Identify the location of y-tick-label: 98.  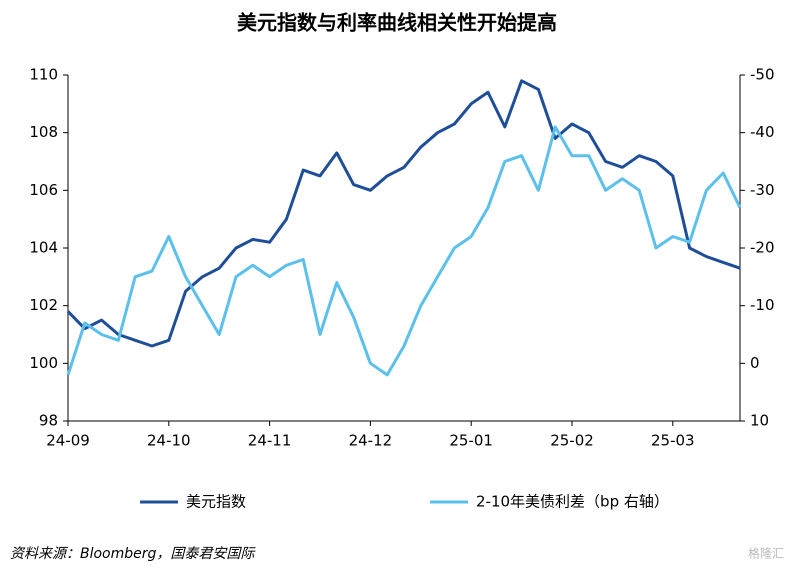
(48, 421).